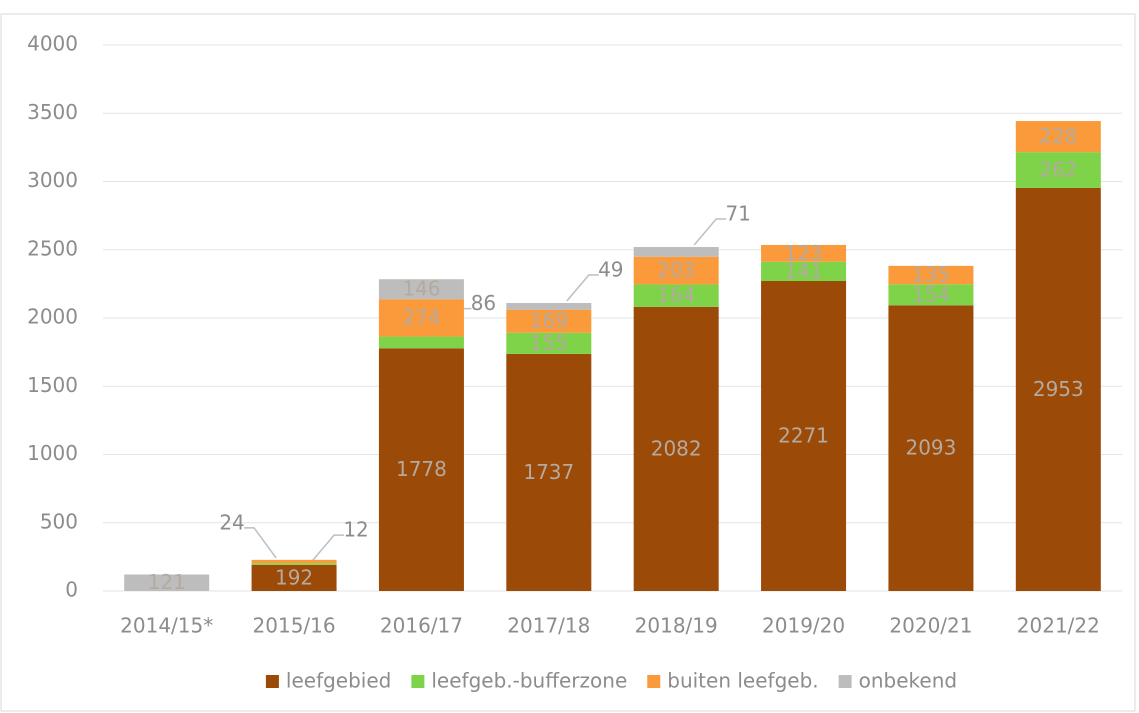 This screenshot has height=713, width=1139. I want to click on x-tick-label: 2021/22, so click(1058, 626).